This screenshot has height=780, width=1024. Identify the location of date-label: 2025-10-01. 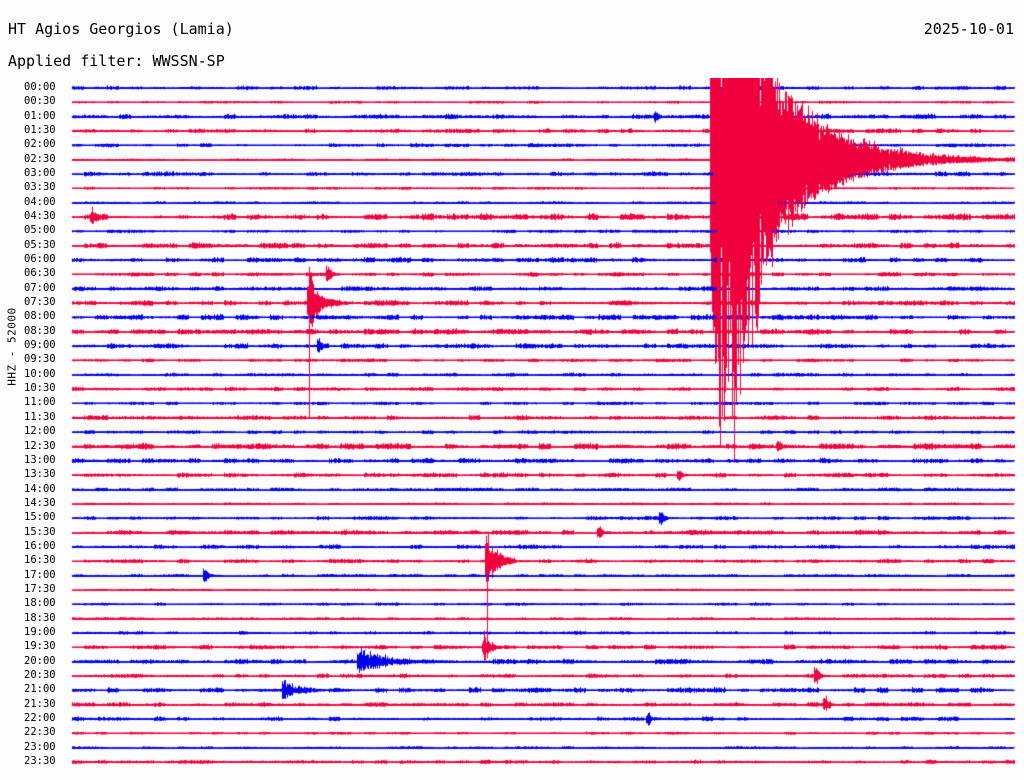
(968, 29).